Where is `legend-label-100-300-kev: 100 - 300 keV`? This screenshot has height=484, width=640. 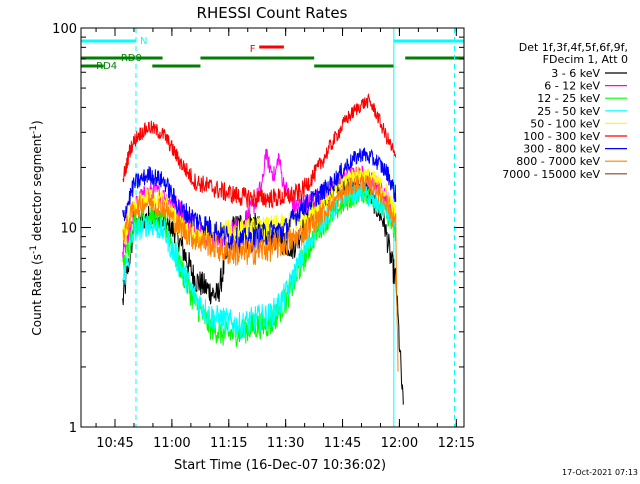 legend-label-100-300-kev: 100 - 300 keV is located at coordinates (561, 136).